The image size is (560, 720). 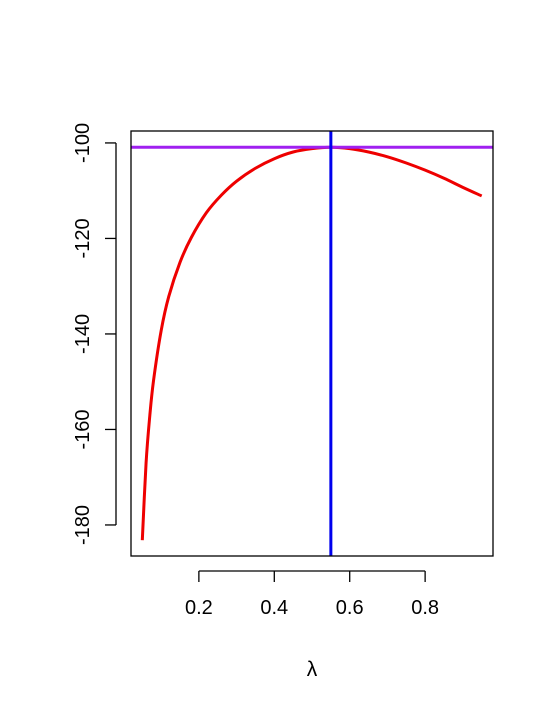 I want to click on x-axis-label: λ, so click(x=312, y=669).